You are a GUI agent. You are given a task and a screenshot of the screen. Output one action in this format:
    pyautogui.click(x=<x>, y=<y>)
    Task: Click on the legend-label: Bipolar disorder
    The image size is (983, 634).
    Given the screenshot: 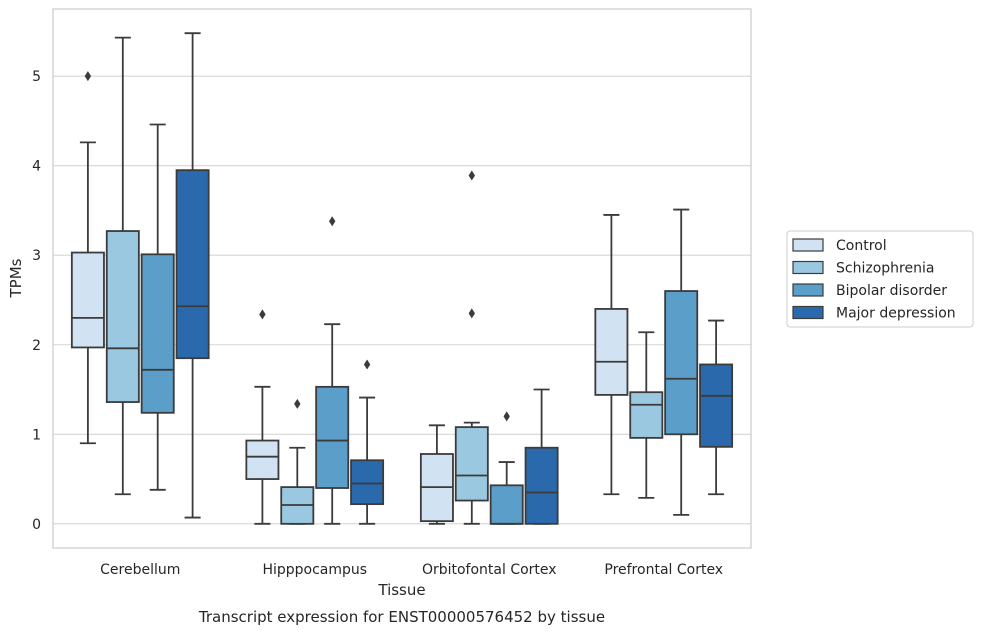 What is the action you would take?
    pyautogui.click(x=891, y=291)
    